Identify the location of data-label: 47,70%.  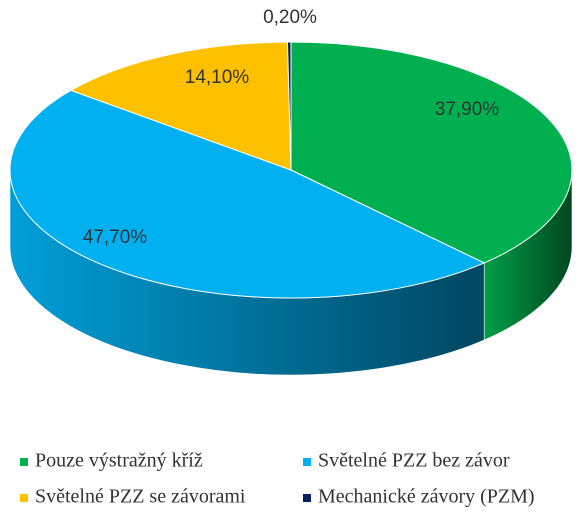
(115, 237).